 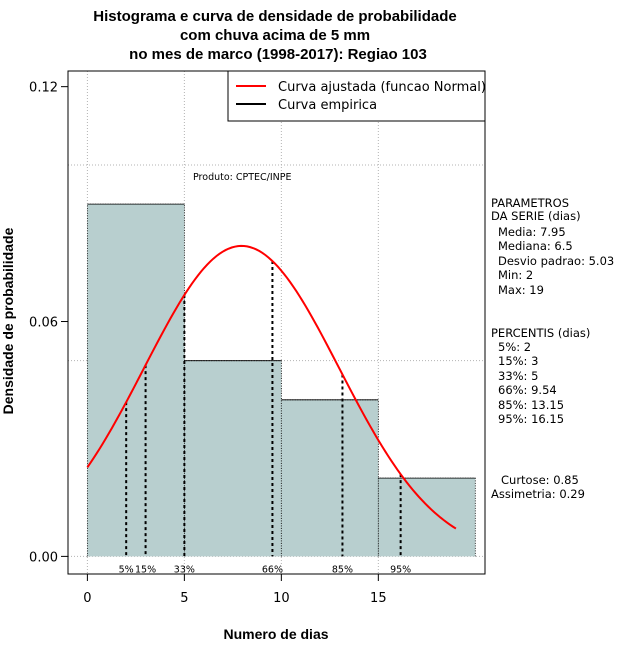 I want to click on percentil-15: 15%: 3, so click(x=518, y=361).